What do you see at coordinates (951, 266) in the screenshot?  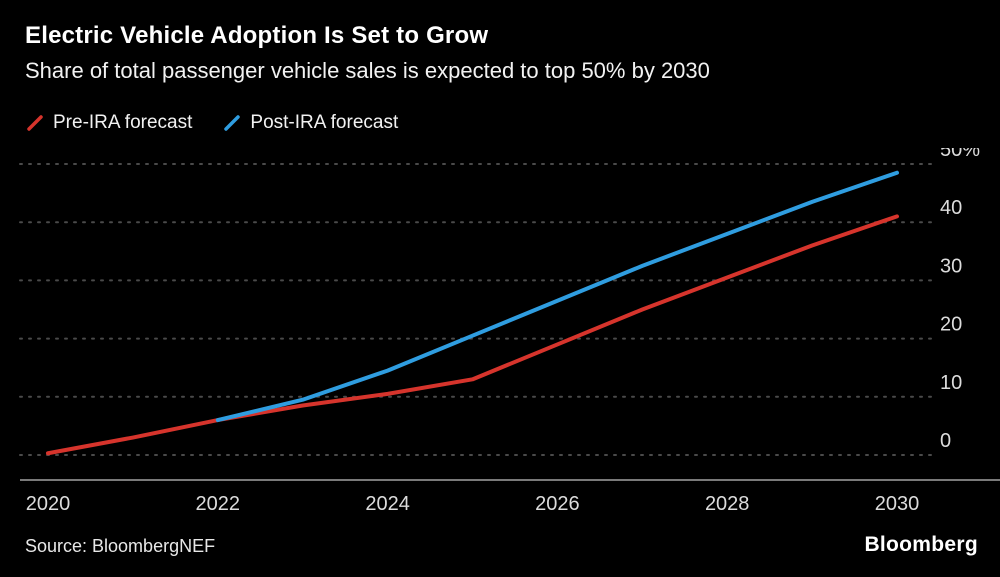 I see `y-tick-label: 30` at bounding box center [951, 266].